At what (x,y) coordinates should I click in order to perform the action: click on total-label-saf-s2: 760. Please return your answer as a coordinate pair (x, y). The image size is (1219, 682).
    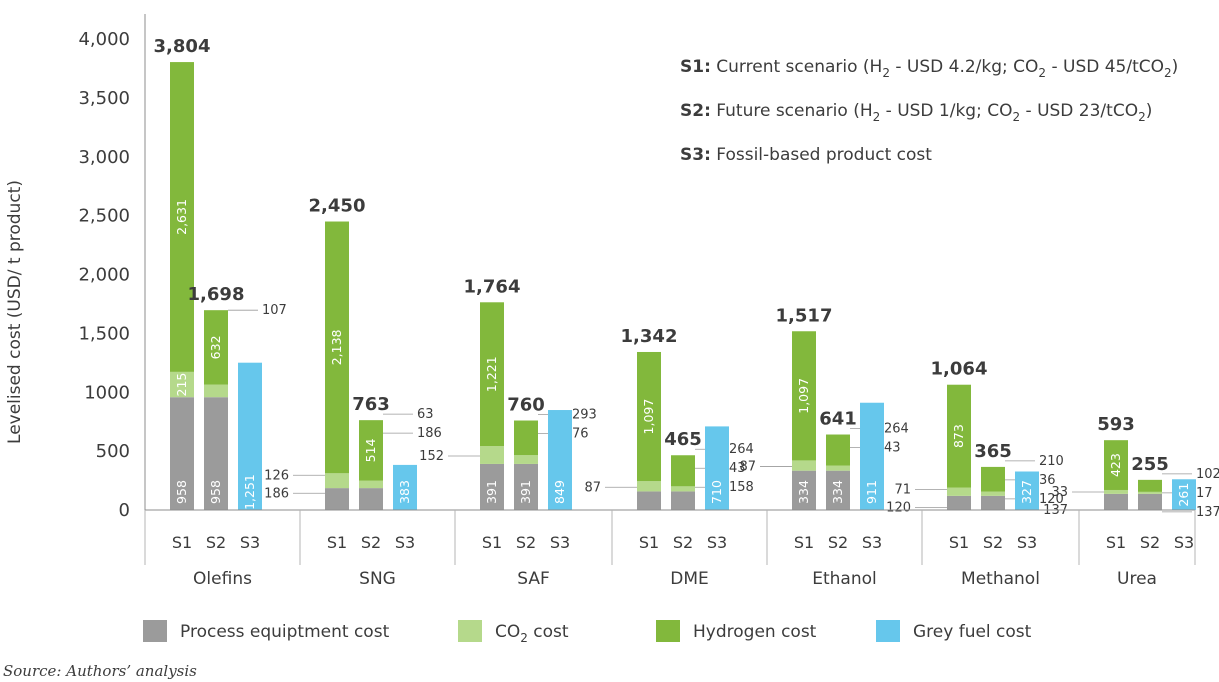
    Looking at the image, I should click on (526, 405).